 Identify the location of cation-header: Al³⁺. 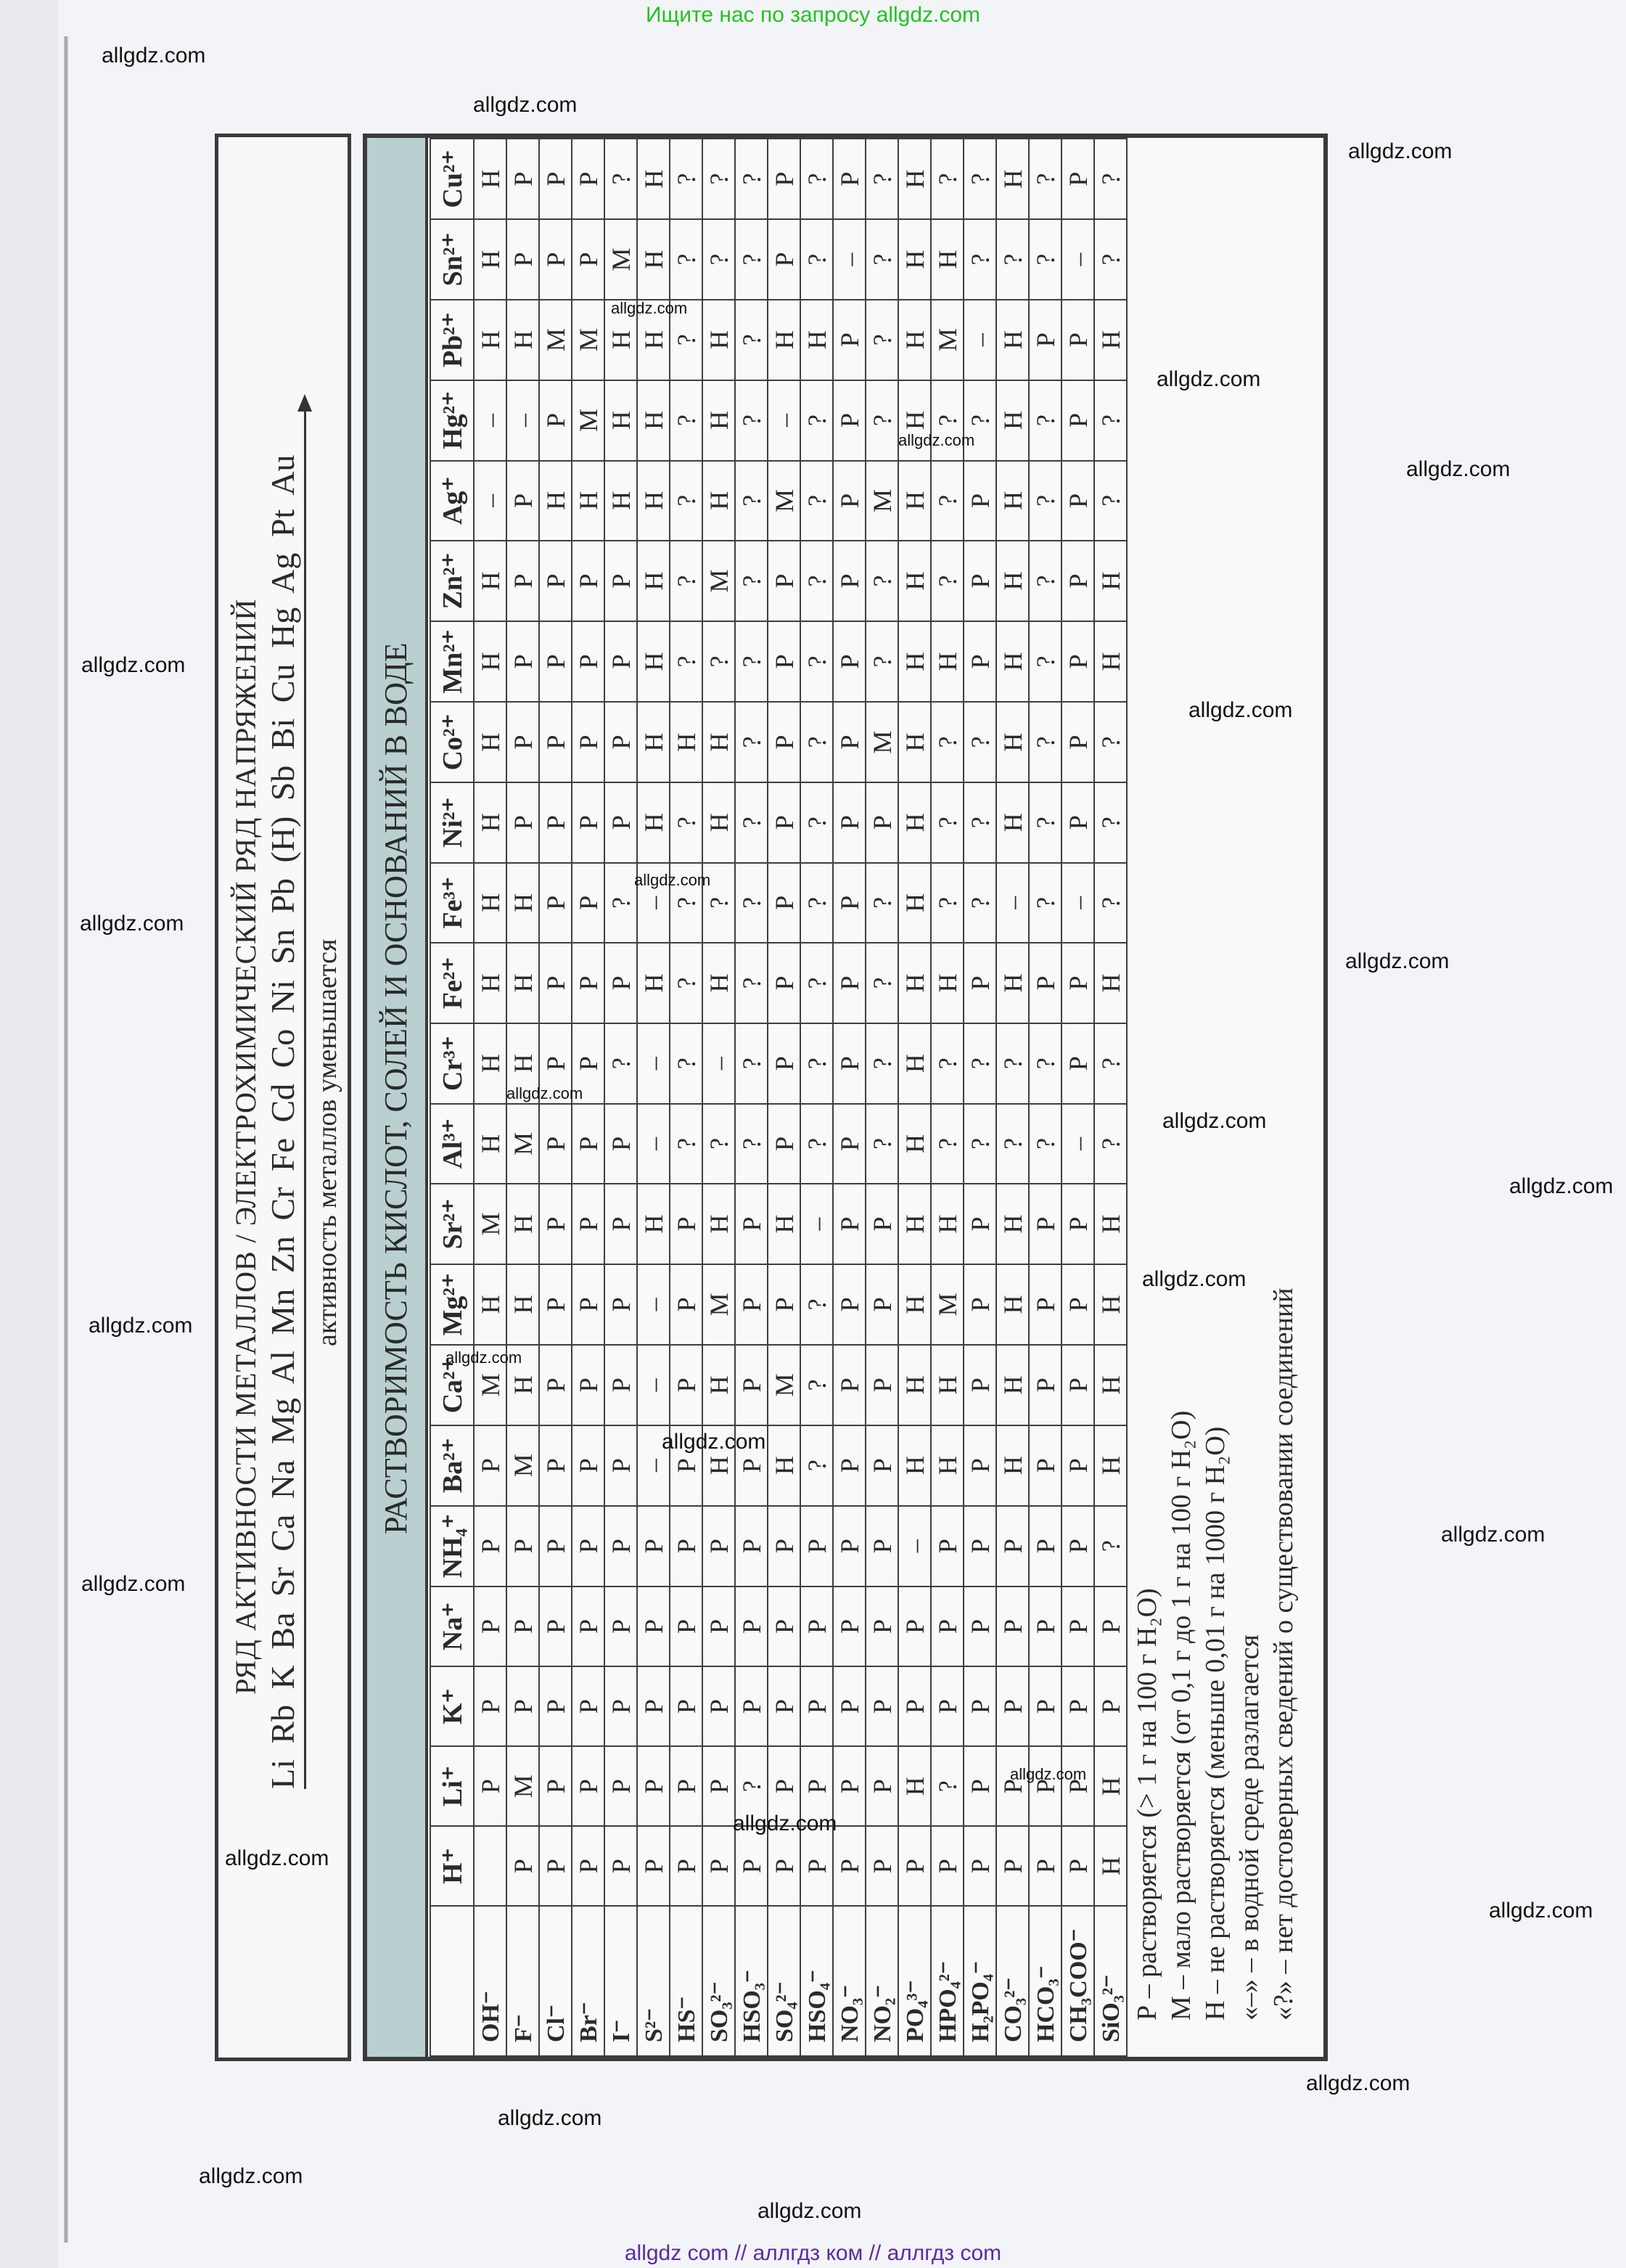
(452, 1143).